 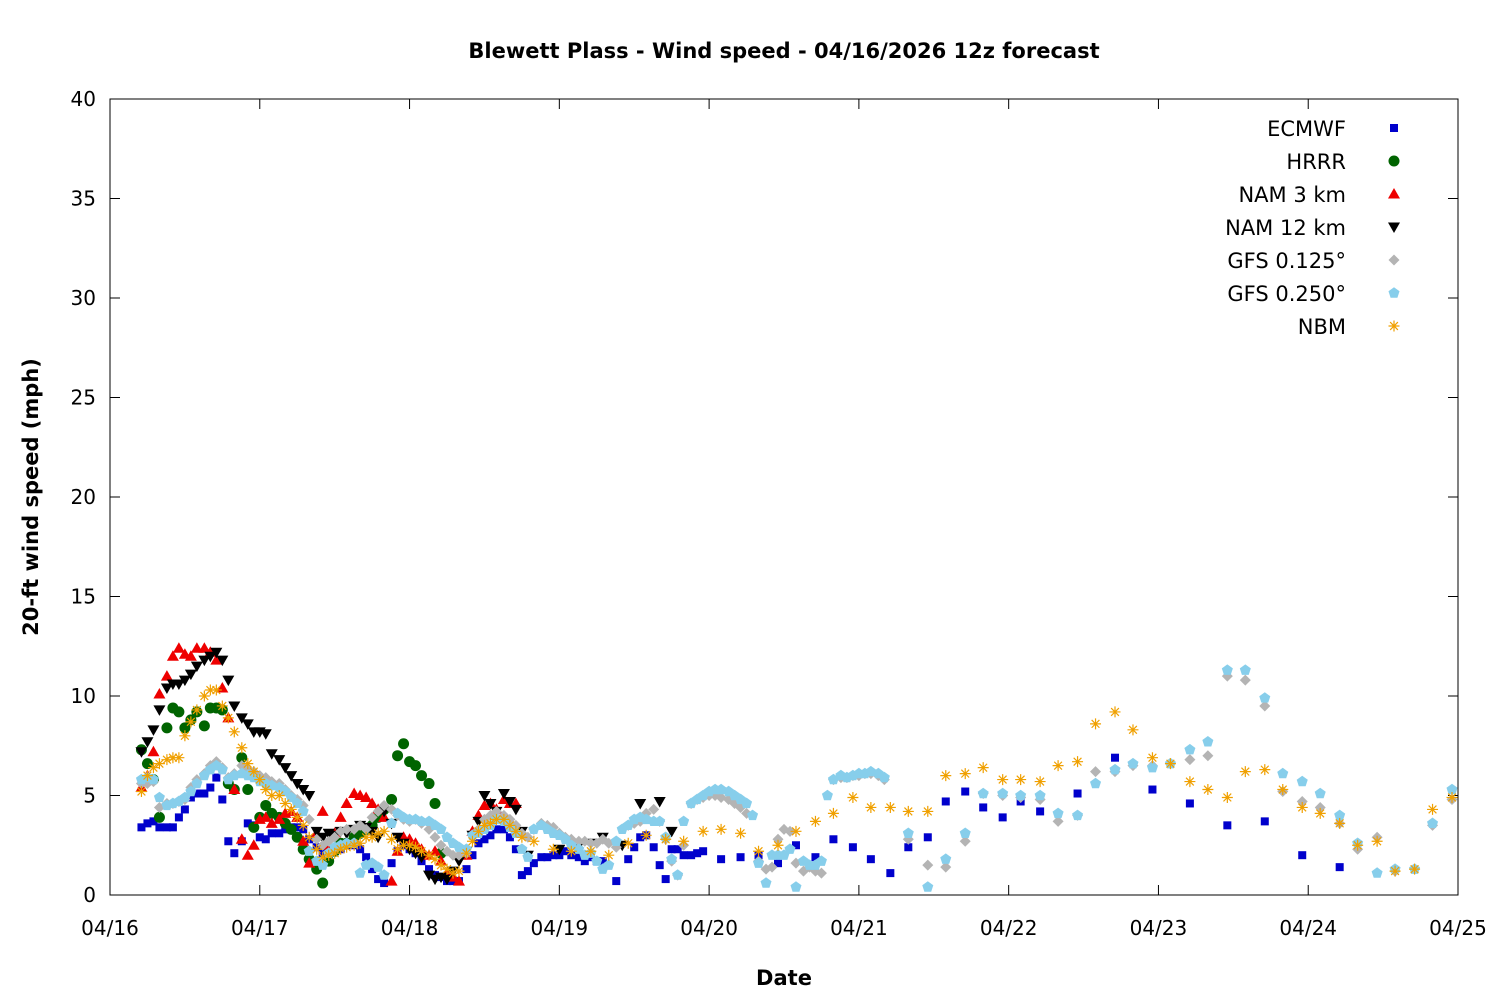 I want to click on legend-label: NAM 3 km, so click(x=1292, y=195).